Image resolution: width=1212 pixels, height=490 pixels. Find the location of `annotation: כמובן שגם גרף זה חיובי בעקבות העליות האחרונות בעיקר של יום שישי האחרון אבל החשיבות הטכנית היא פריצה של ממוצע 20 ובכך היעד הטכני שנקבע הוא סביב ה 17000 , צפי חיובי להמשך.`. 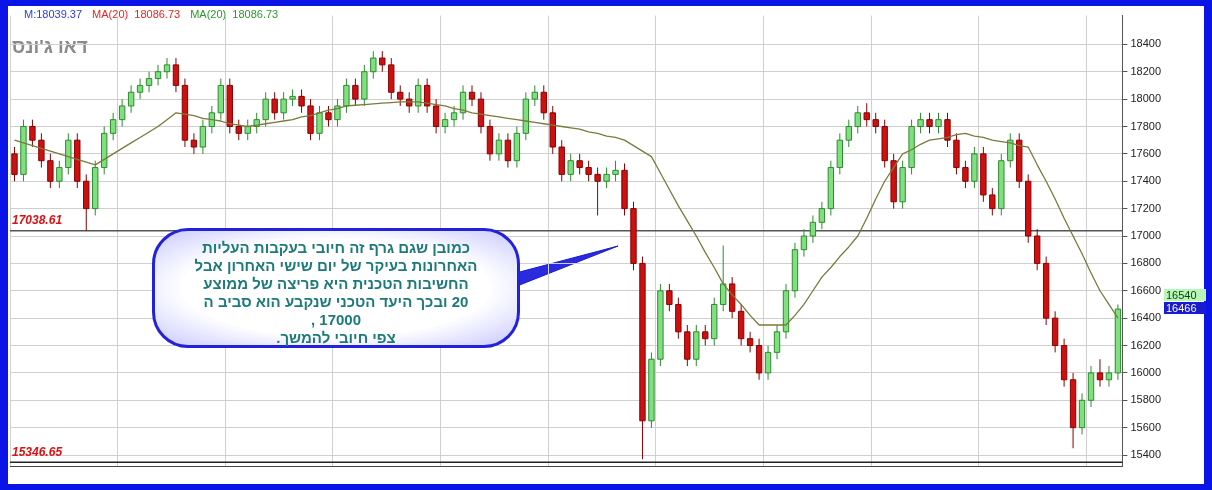

annotation: כמובן שגם גרף זה חיובי בעקבות העליות האחרונות בעיקר של יום שישי האחרון אבל החשיבות הטכנית היא פריצה של ממוצע 20 ובכך היעד הטכני שנקבע הוא סביב ה 17000 , צפי חיובי להמשך. is located at coordinates (336, 293).